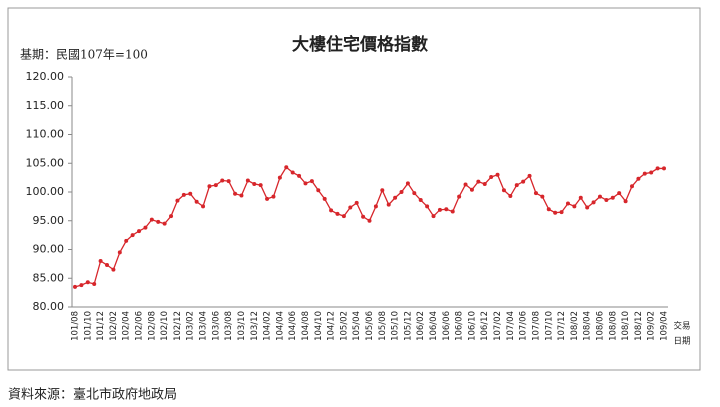  I want to click on y-tick-label: 80.00, so click(49, 306).